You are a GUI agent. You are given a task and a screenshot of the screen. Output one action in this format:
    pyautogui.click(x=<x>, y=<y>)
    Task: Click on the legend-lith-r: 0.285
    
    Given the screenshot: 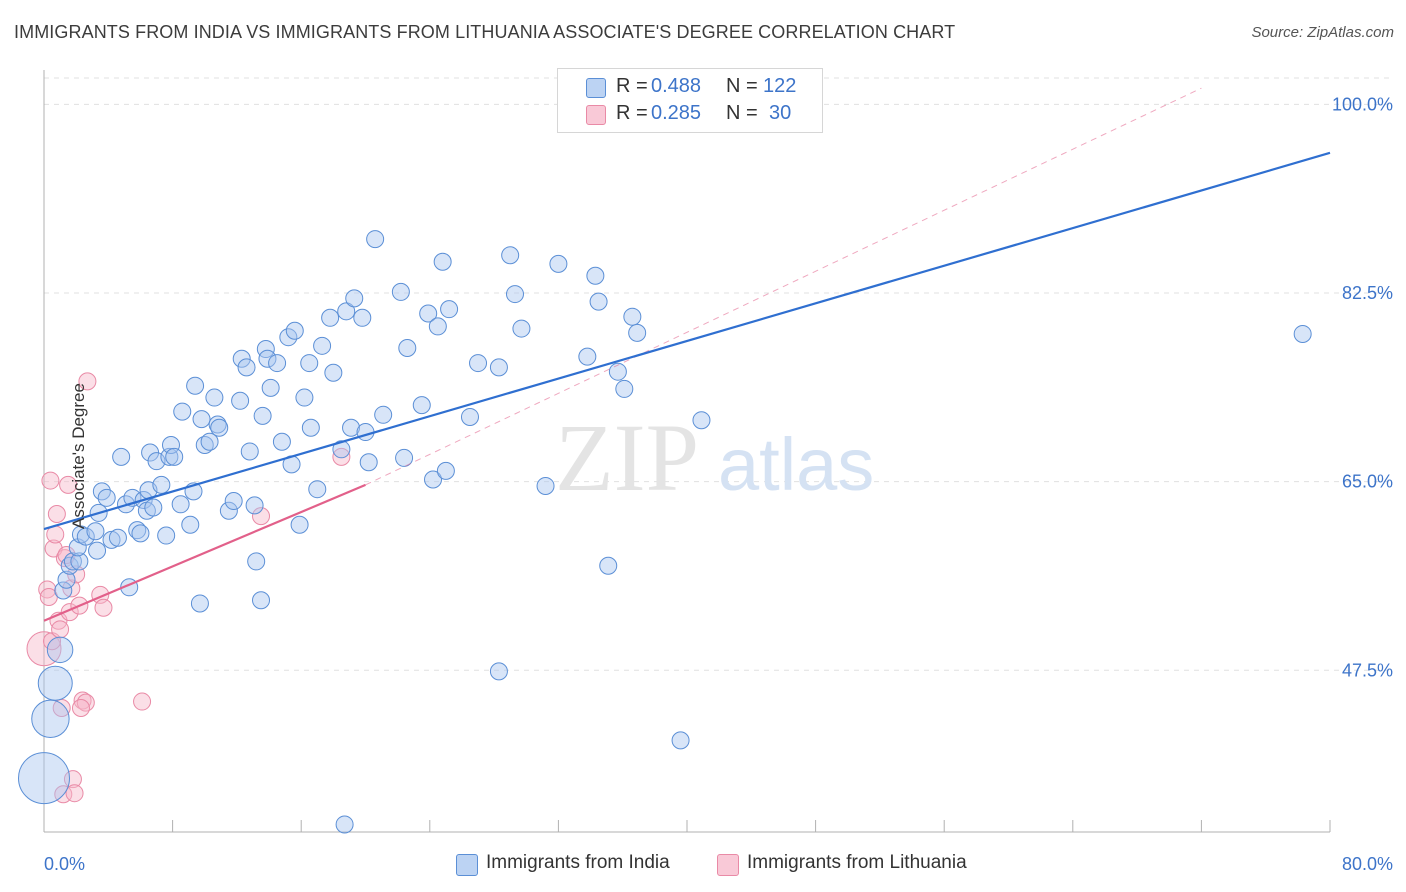 What is the action you would take?
    pyautogui.click(x=676, y=113)
    